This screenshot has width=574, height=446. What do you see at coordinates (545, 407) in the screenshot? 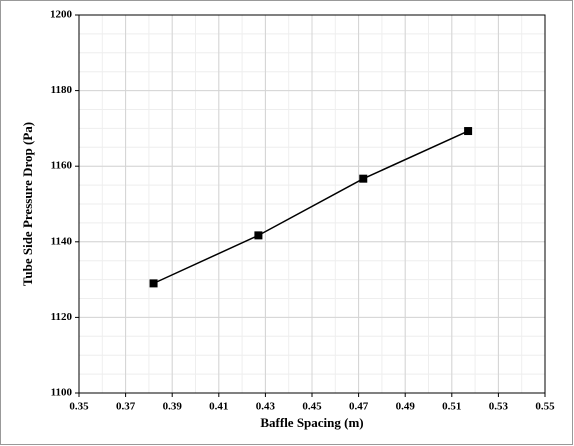
I see `x-tick-label: 0.55` at bounding box center [545, 407].